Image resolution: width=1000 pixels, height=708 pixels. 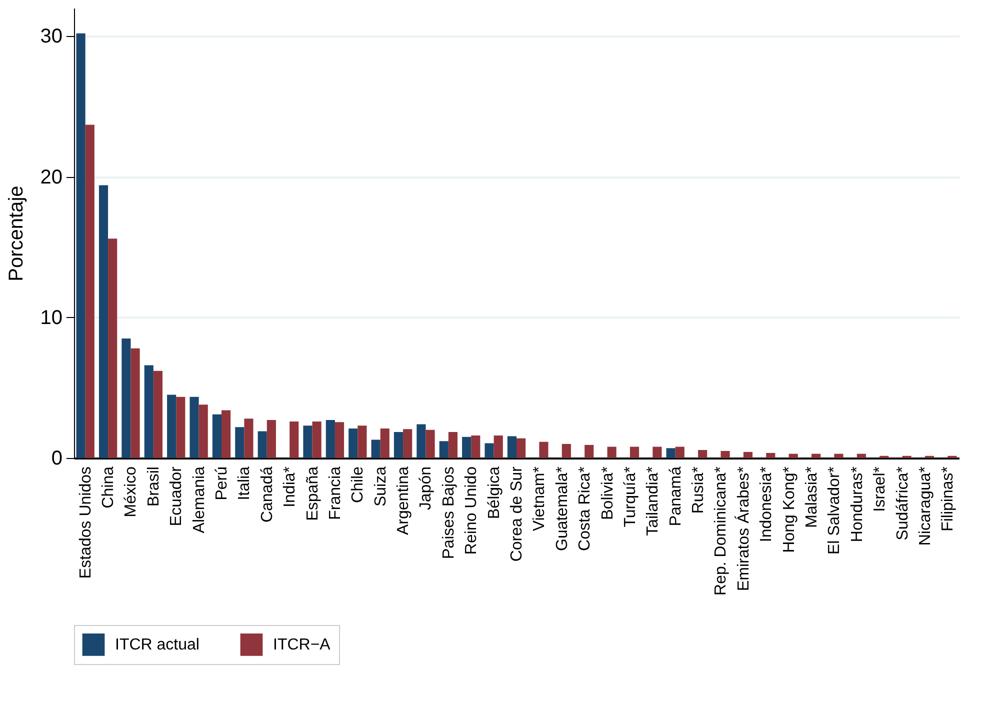 What do you see at coordinates (903, 503) in the screenshot?
I see `x-tick-label: Sudáfrica*` at bounding box center [903, 503].